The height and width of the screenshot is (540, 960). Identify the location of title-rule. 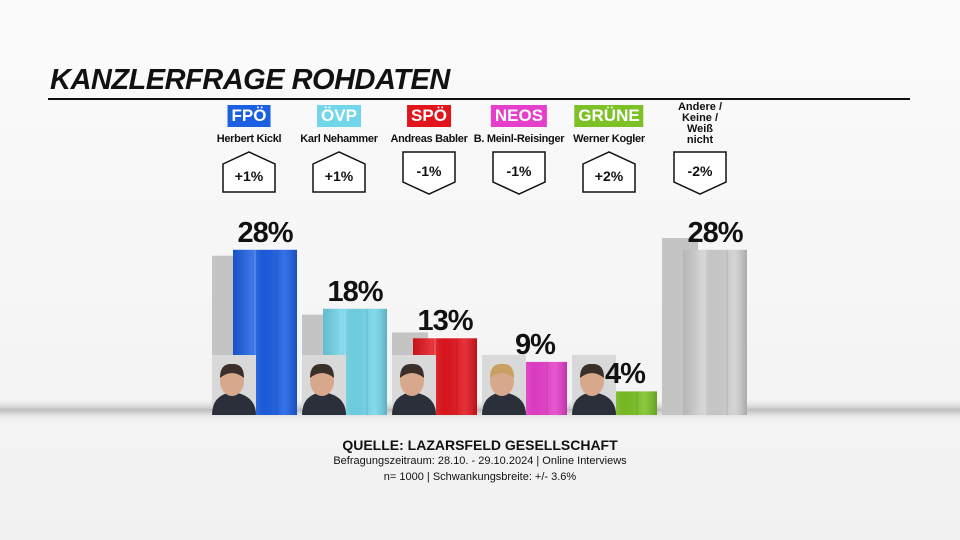
(479, 99).